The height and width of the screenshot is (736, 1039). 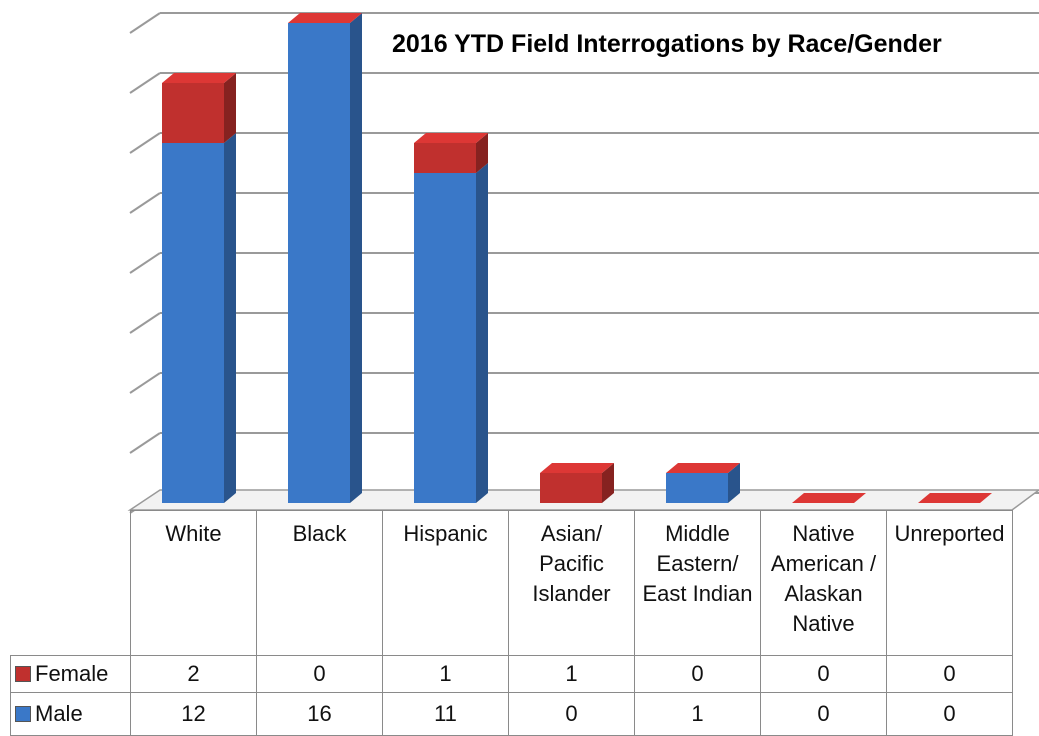 What do you see at coordinates (445, 583) in the screenshot?
I see `category-label: Hispanic` at bounding box center [445, 583].